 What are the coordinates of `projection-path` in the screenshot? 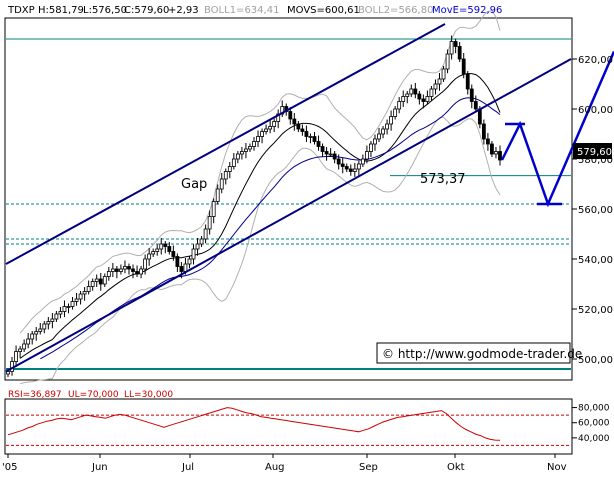 It's located at (557, 129).